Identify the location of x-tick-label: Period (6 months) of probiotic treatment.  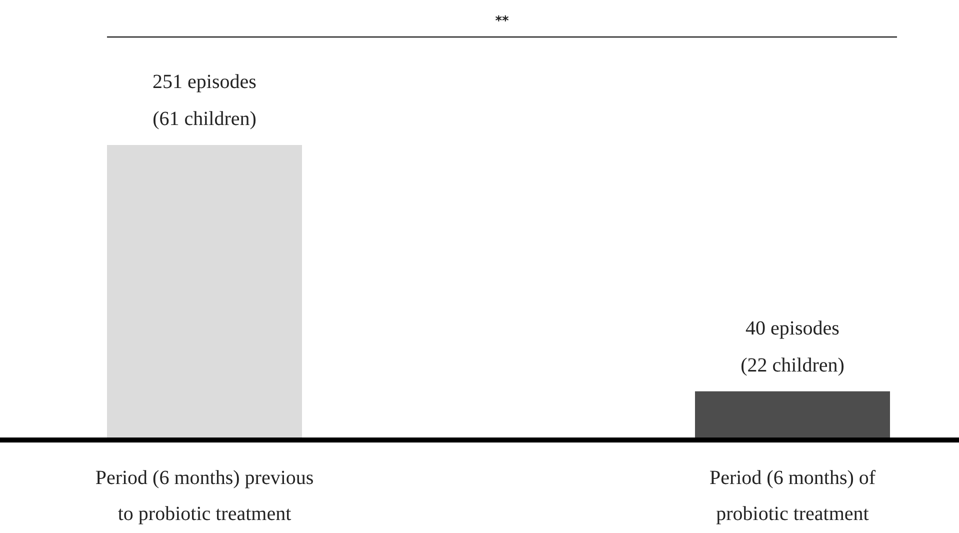
(792, 496).